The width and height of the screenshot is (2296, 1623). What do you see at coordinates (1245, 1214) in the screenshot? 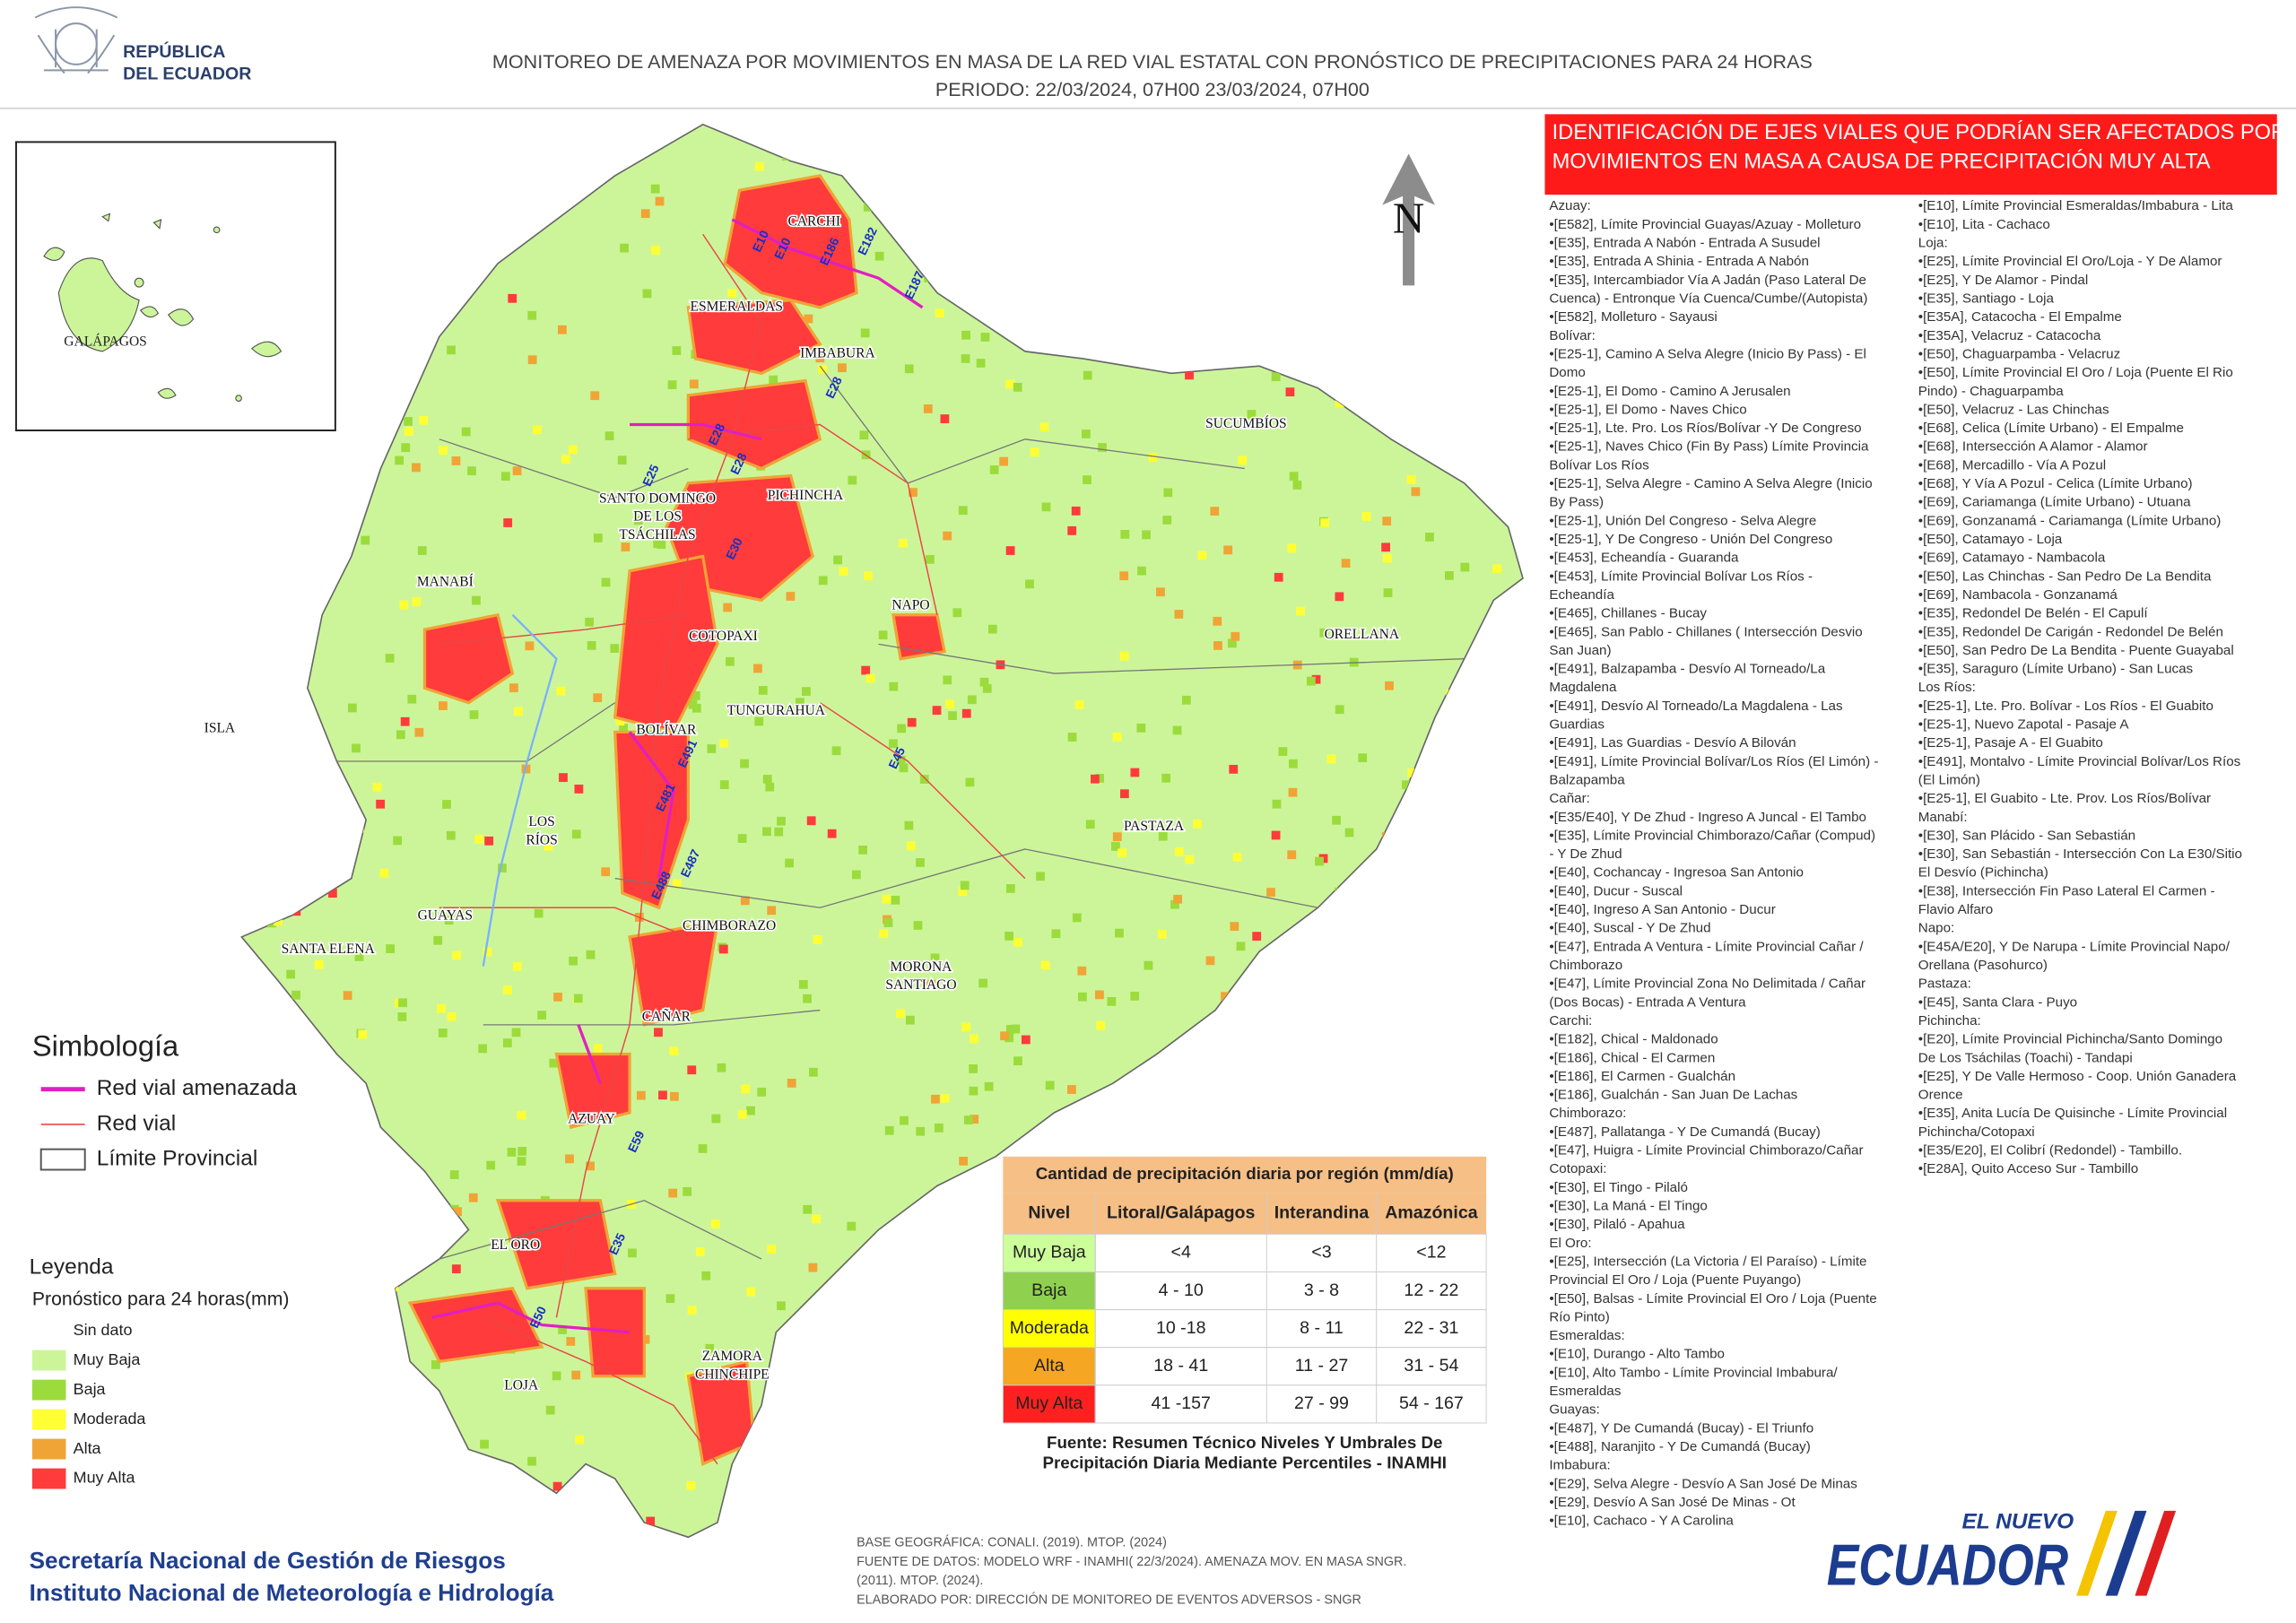
I see `table-header-bg` at bounding box center [1245, 1214].